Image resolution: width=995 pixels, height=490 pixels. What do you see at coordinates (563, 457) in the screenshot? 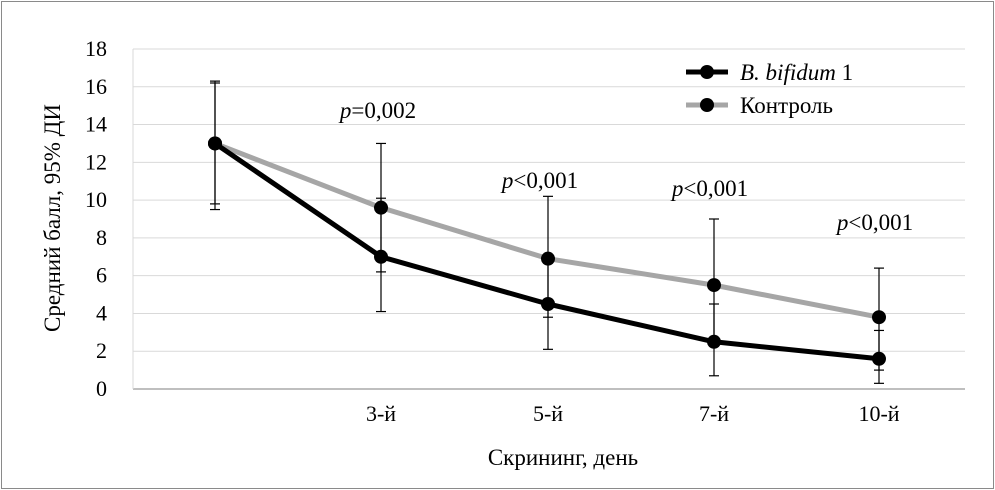
I see `x-axis-label: Скрининг, день` at bounding box center [563, 457].